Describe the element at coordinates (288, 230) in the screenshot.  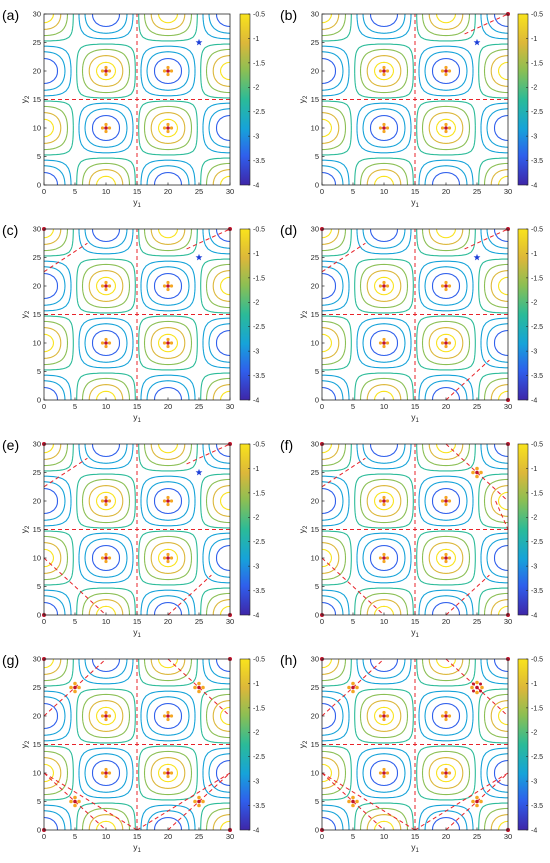
I see `panel-label: (d)` at that location.